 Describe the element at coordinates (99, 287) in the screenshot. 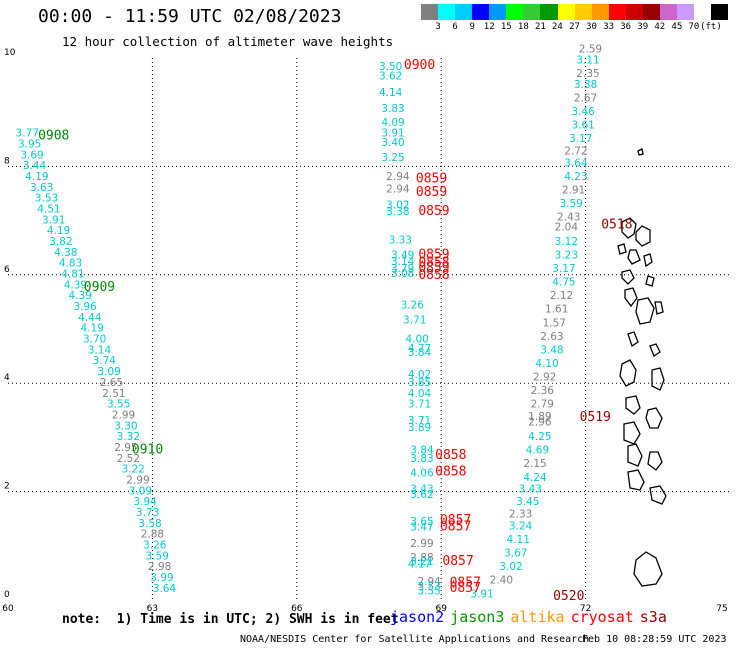

I see `pass-time-label: 0909` at that location.